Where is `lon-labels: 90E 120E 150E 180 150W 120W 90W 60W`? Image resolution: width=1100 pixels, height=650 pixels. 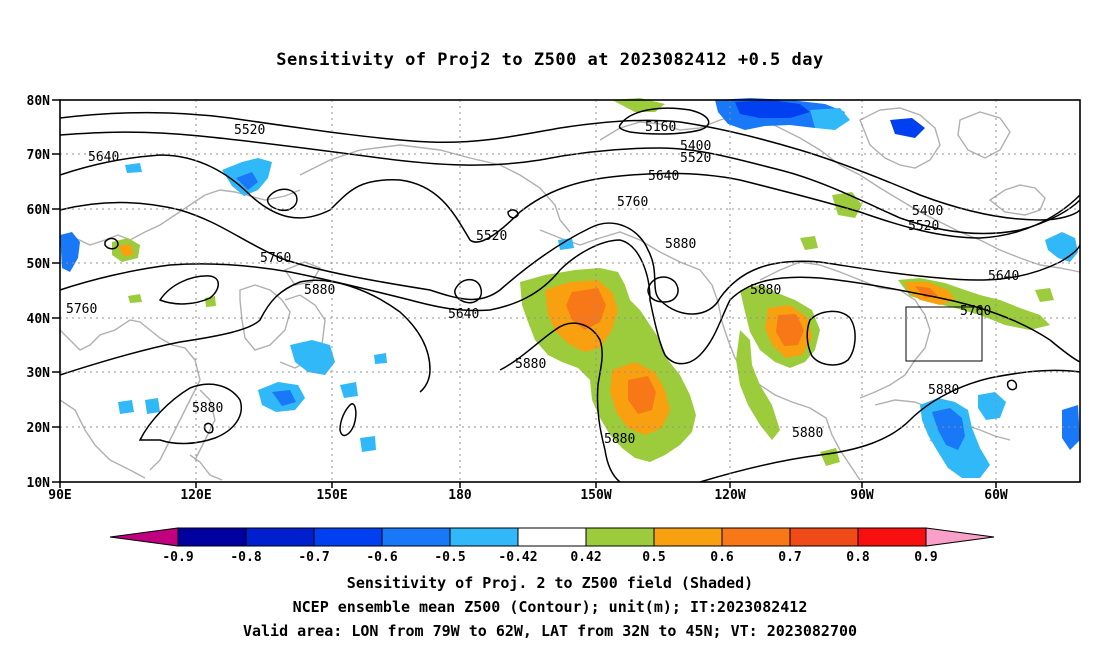 lon-labels: 90E 120E 150E 180 150W 120W 90W 60W is located at coordinates (528, 495).